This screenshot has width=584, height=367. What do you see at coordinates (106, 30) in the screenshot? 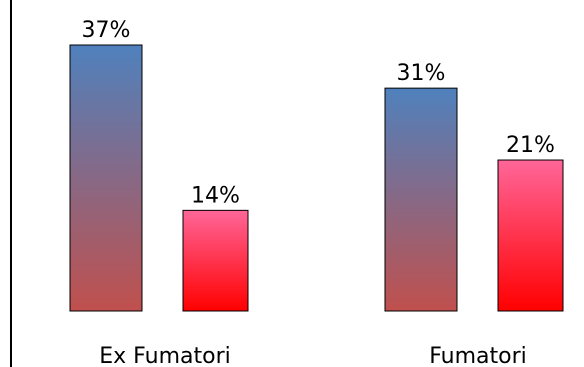
I see `data-label-ex-fumatori-s0: 37%` at bounding box center [106, 30].